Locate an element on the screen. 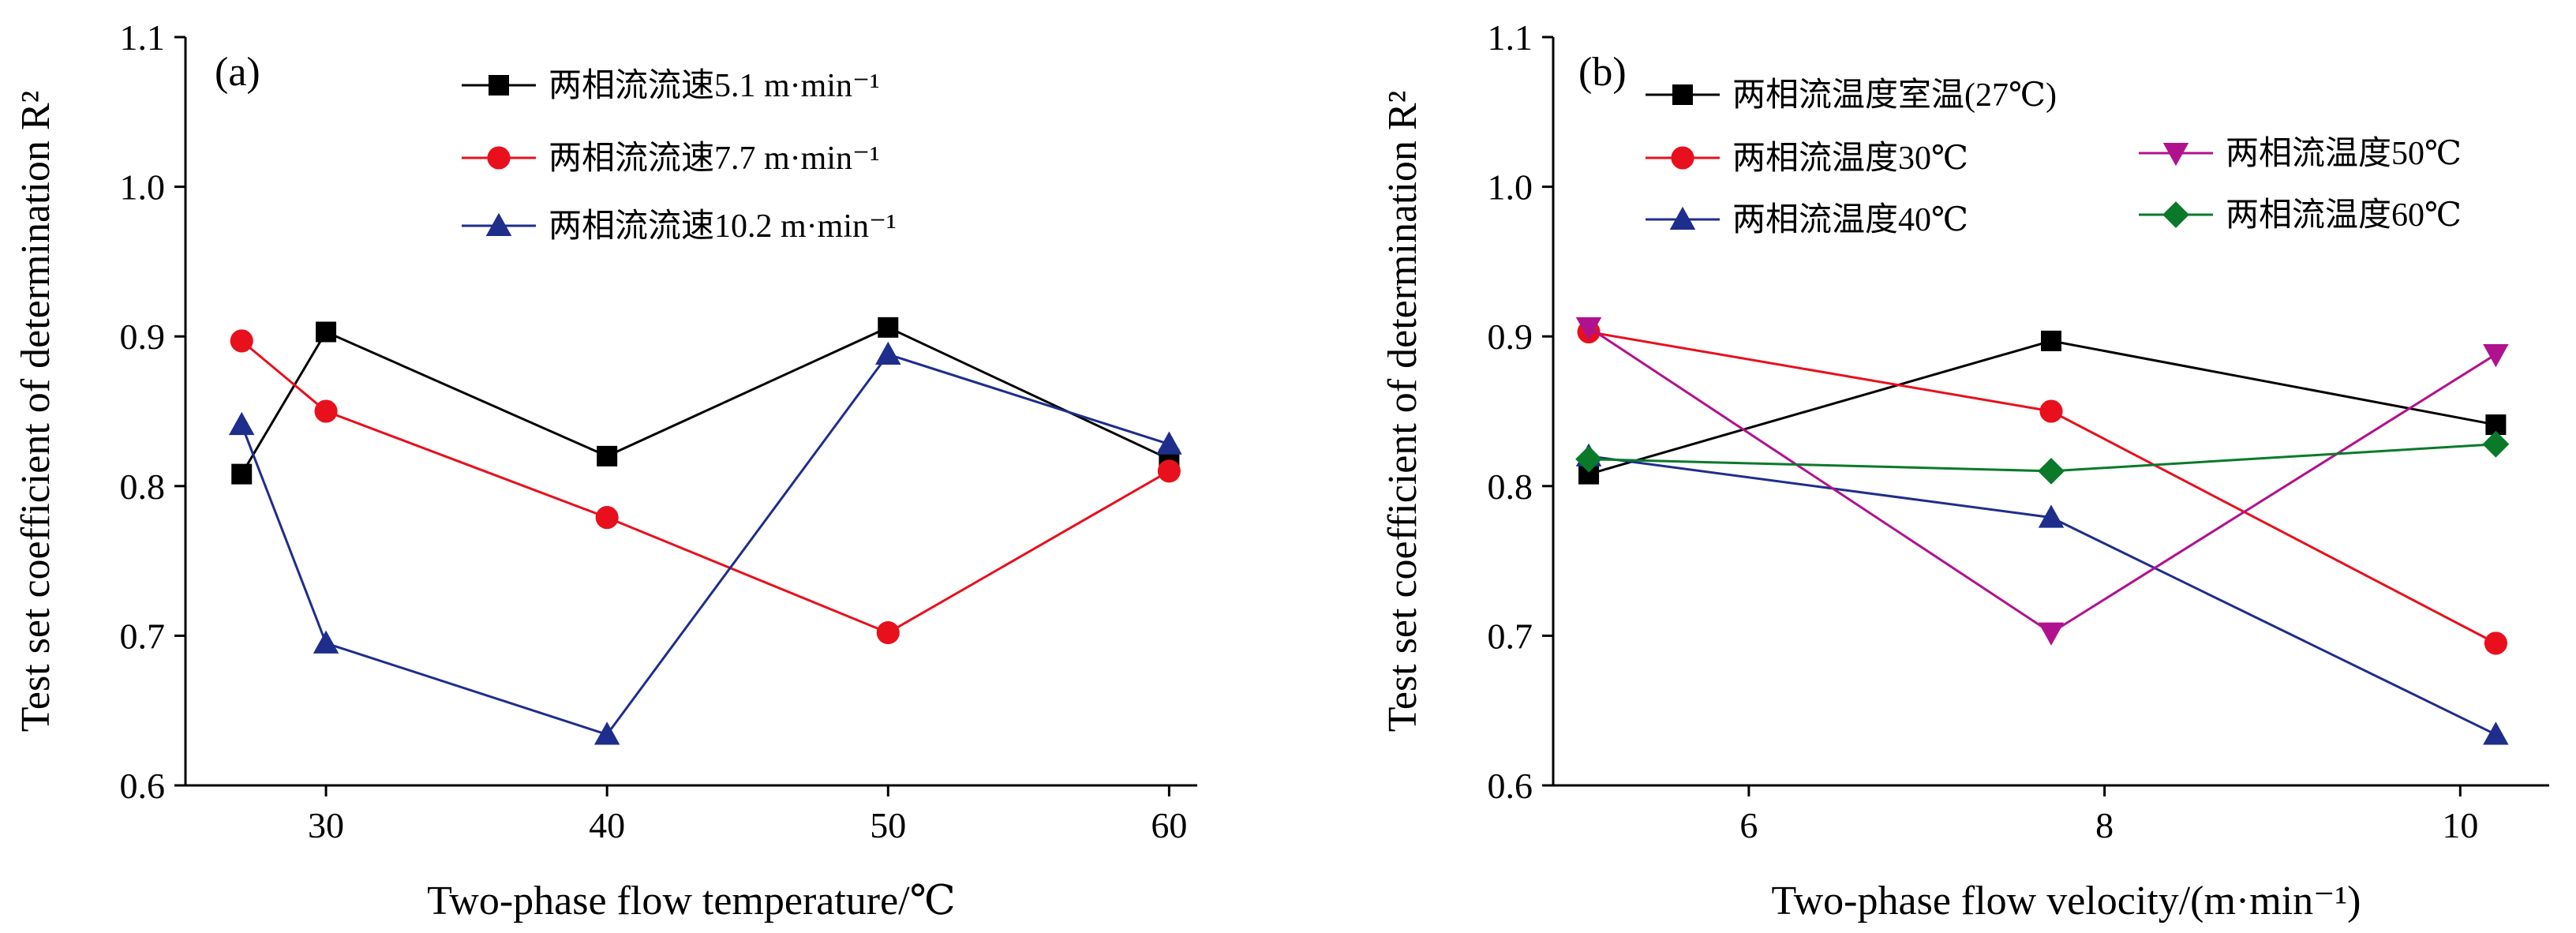  legend-entry: 两相流温度30℃ is located at coordinates (1807, 159).